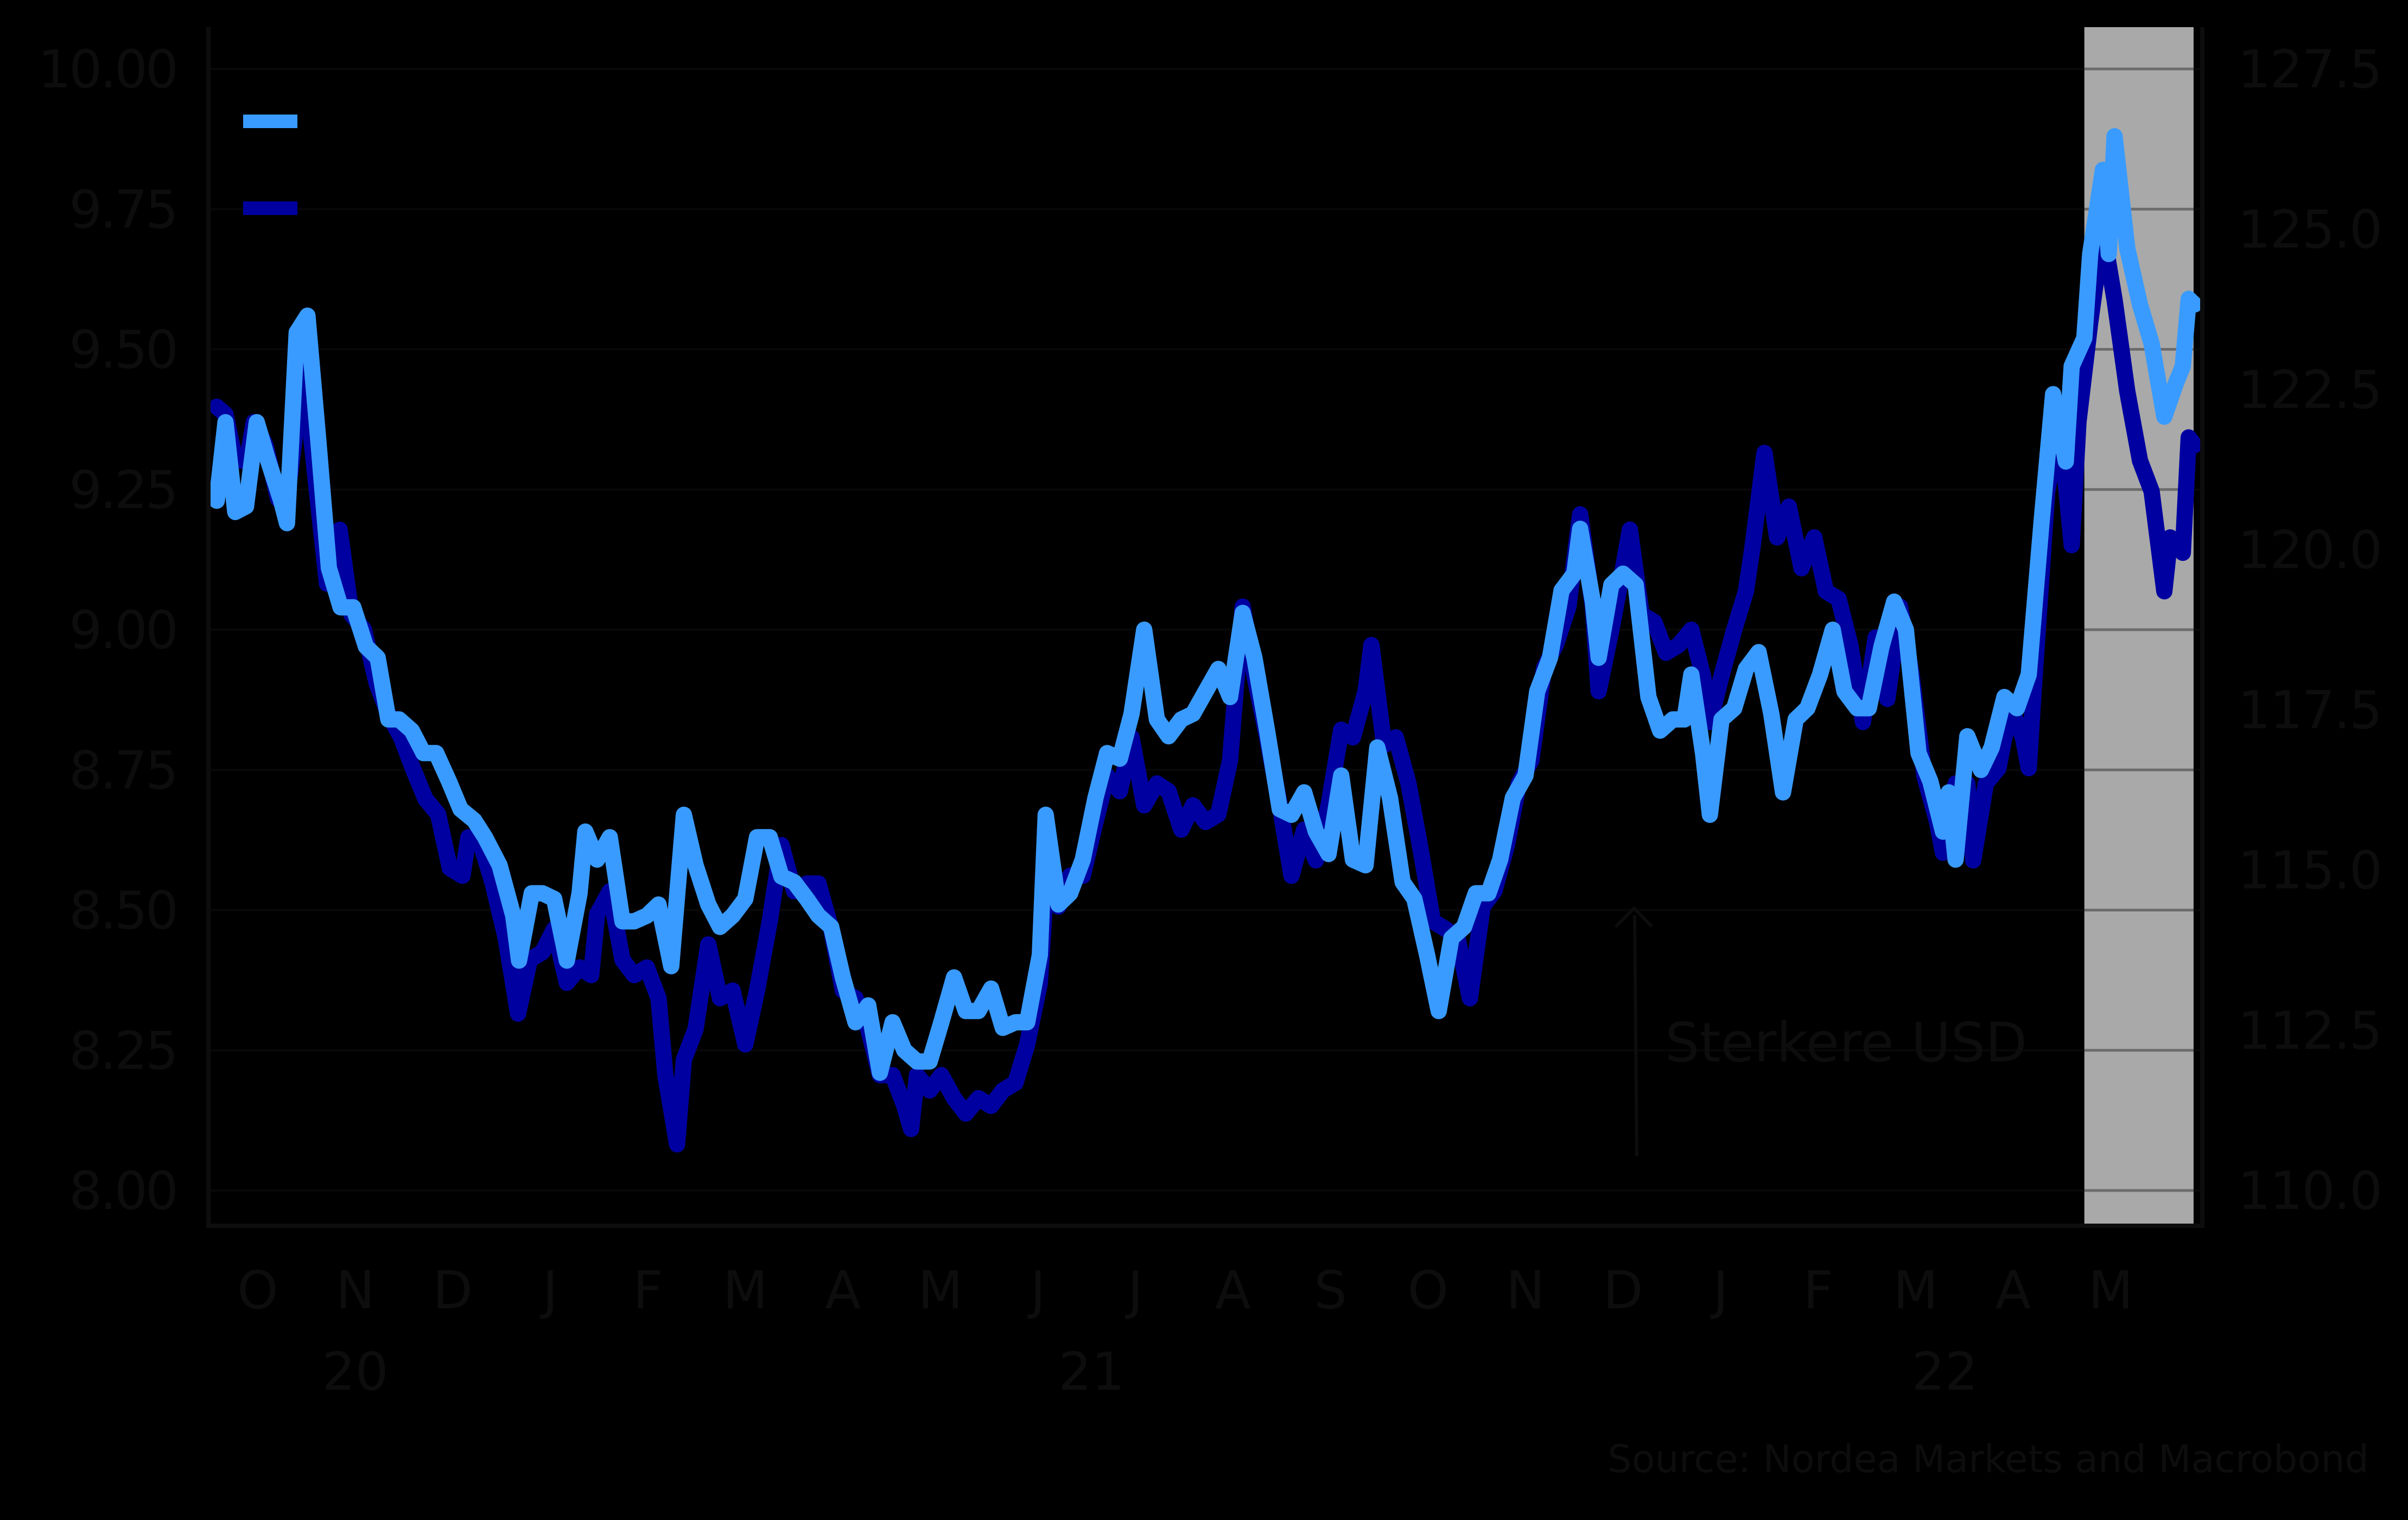 The image size is (2408, 1520). Describe the element at coordinates (2309, 870) in the screenshot. I see `right-tick-label: 115.0` at that location.